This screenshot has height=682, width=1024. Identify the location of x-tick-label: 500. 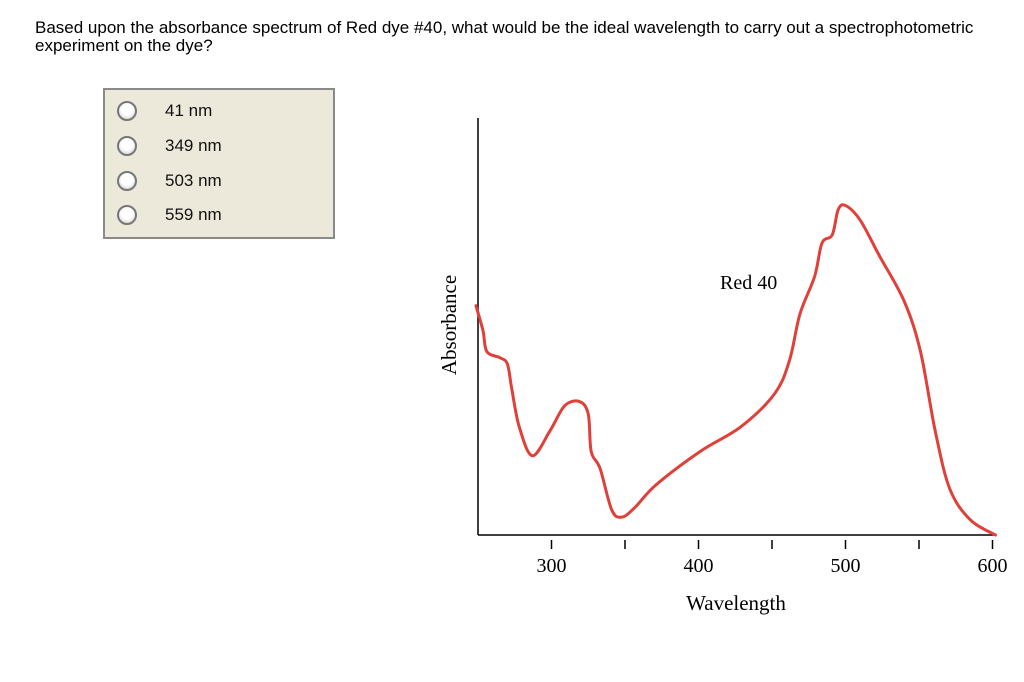
(846, 566).